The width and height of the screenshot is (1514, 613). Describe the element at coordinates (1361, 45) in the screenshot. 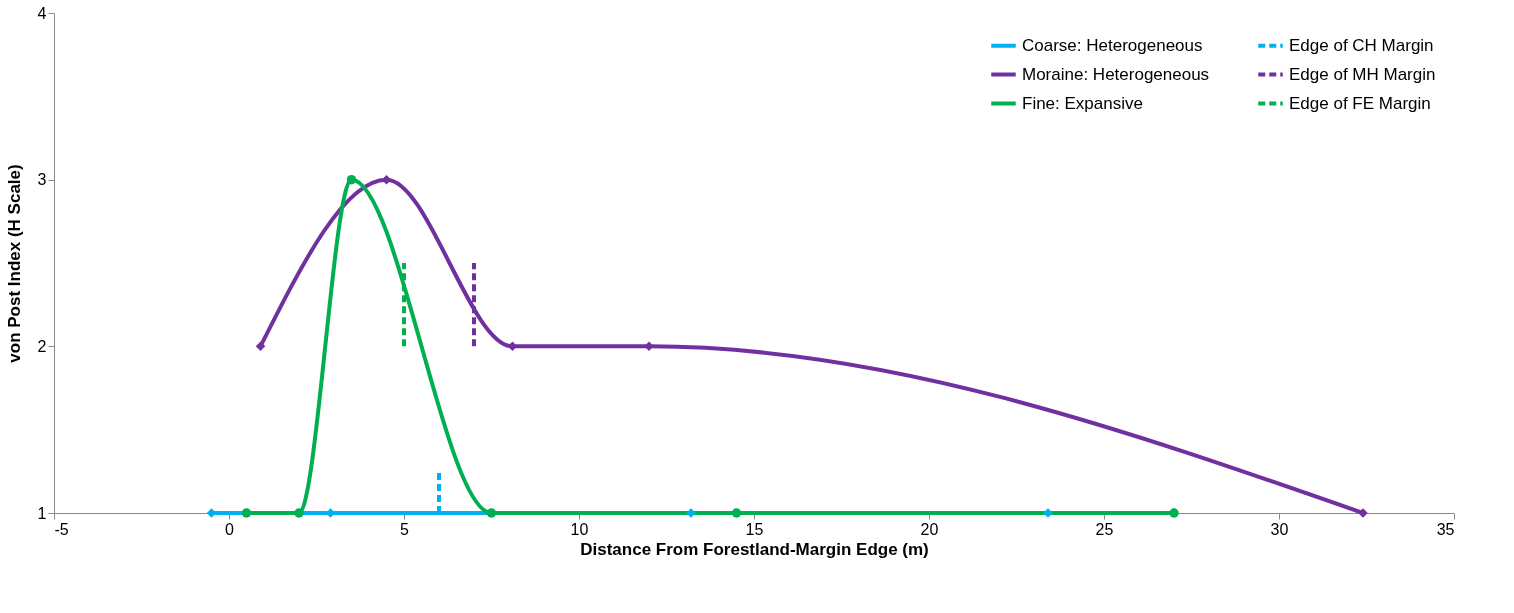

I see `legend-label: Edge of CH Margin` at that location.